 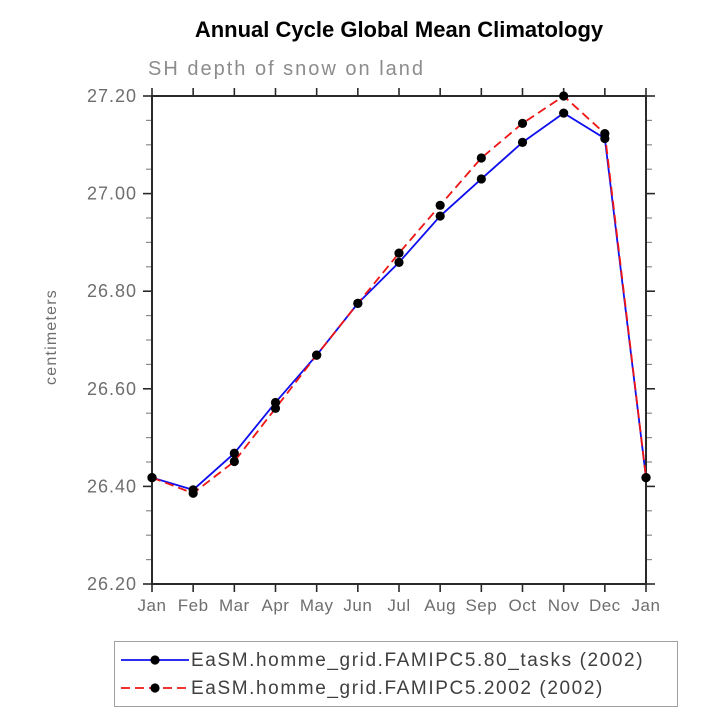 I want to click on legend-label: EaSM.homme_grid.FAMIPC5.2002 (2002), so click(x=397, y=688).